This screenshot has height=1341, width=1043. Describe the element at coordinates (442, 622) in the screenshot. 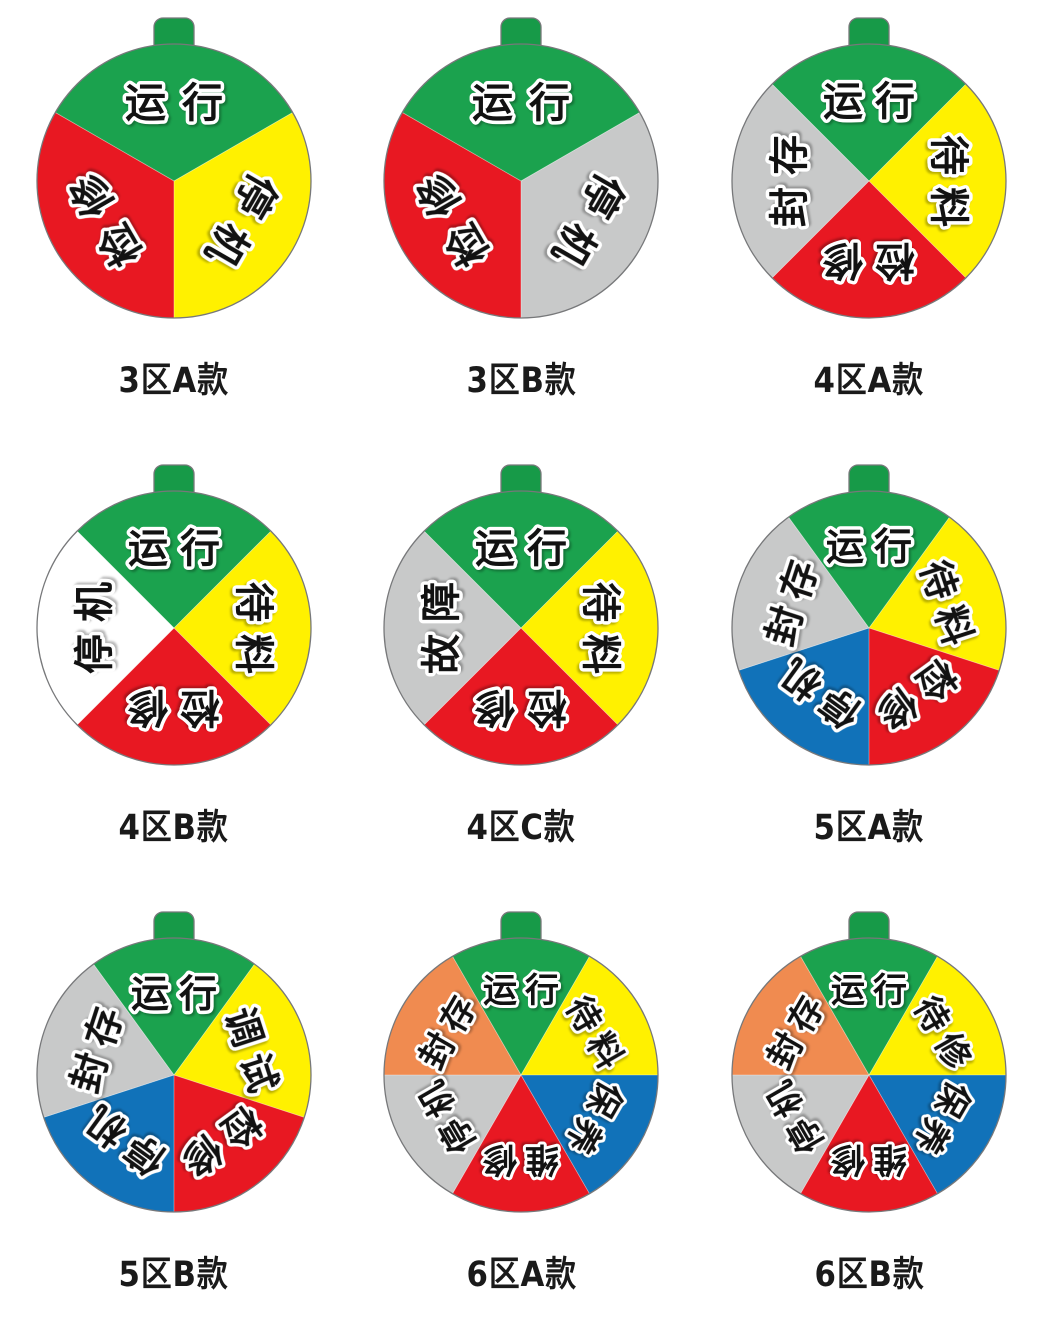

I see `sector-label: 故障` at that location.